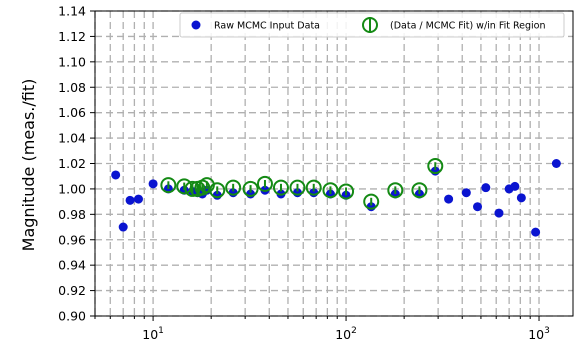  Describe the element at coordinates (72, 214) in the screenshot. I see `y-tick-label: 0.98` at that location.